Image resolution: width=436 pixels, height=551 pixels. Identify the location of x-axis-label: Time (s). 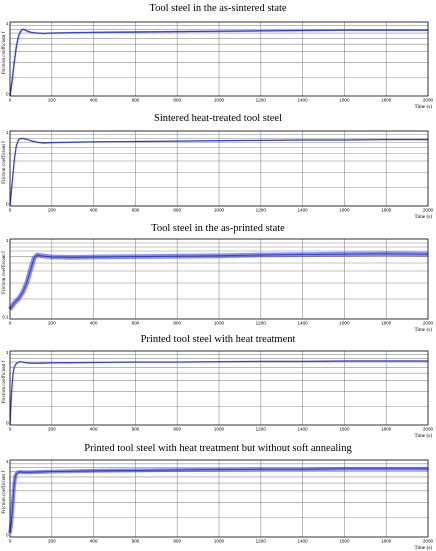
(423, 106).